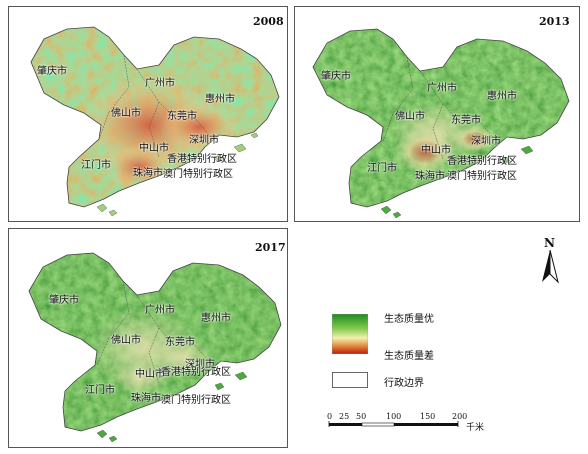  Describe the element at coordinates (344, 416) in the screenshot. I see `scale-tick-25: 25` at that location.